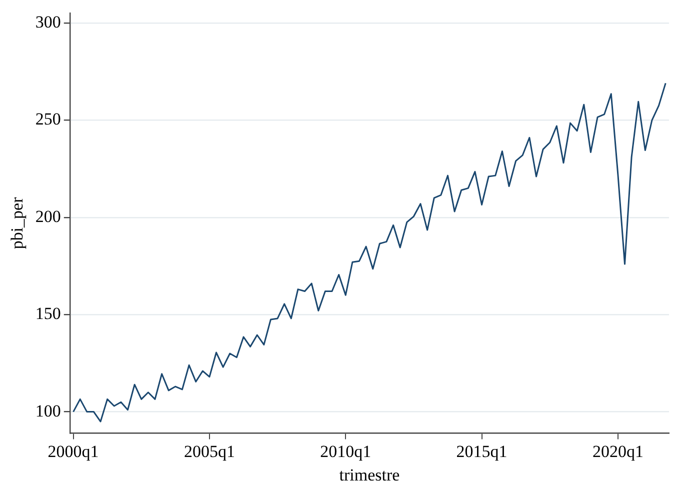 This screenshot has height=490, width=675. I want to click on x-tick-label: 2020q1, so click(618, 451).